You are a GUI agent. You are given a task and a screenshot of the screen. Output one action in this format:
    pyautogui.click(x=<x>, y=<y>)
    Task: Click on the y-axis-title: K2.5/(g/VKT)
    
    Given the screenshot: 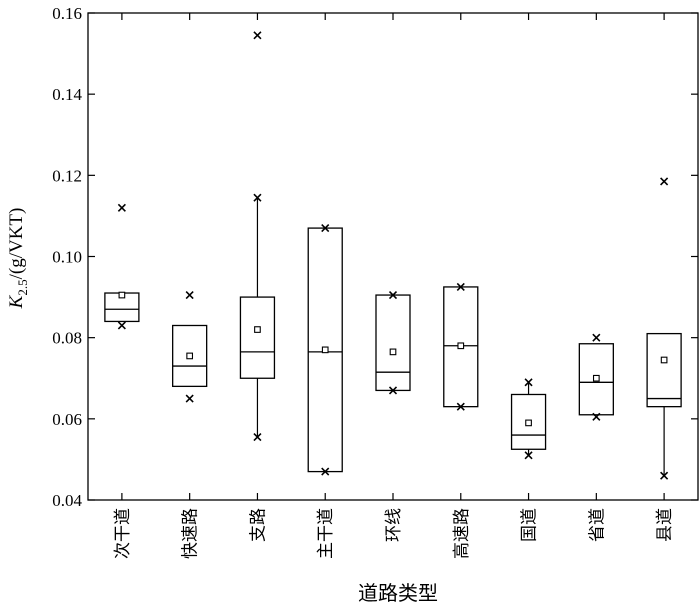 What is the action you would take?
    pyautogui.click(x=18, y=259)
    